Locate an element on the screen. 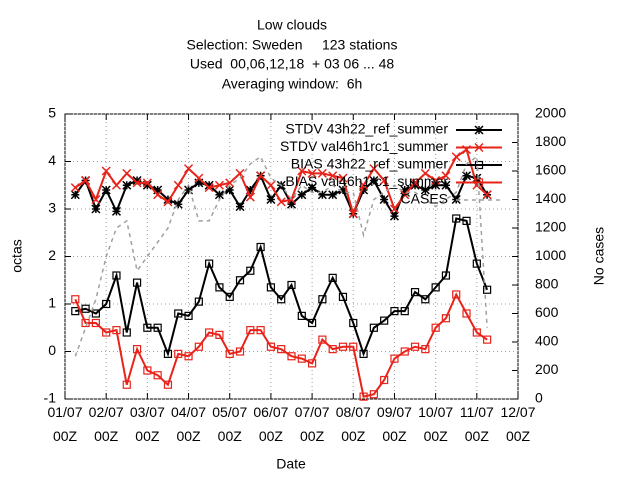  y-tick-label: 2 is located at coordinates (52, 255).